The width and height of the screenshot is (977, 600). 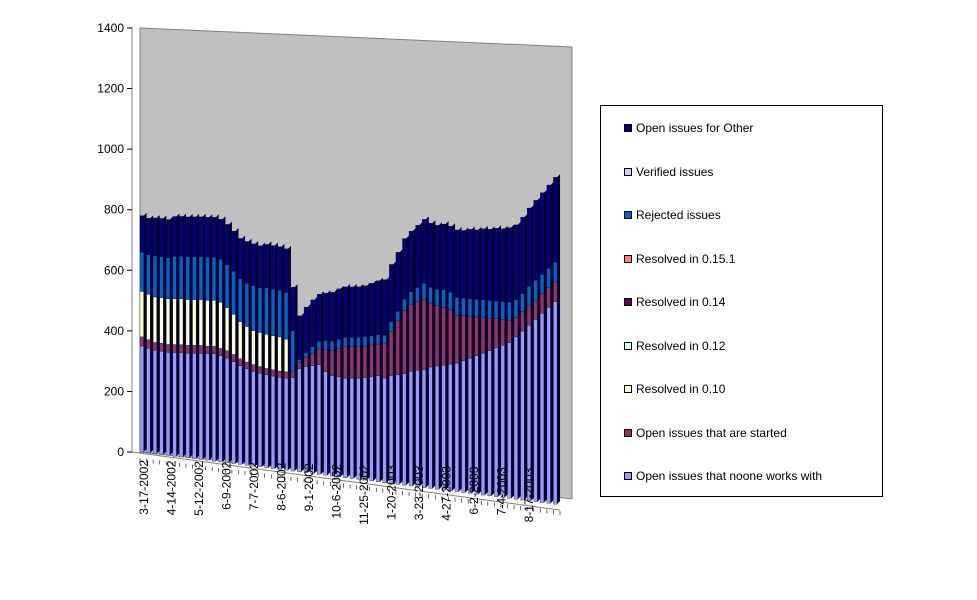 What do you see at coordinates (114, 331) in the screenshot?
I see `y-tick-label: 400` at bounding box center [114, 331].